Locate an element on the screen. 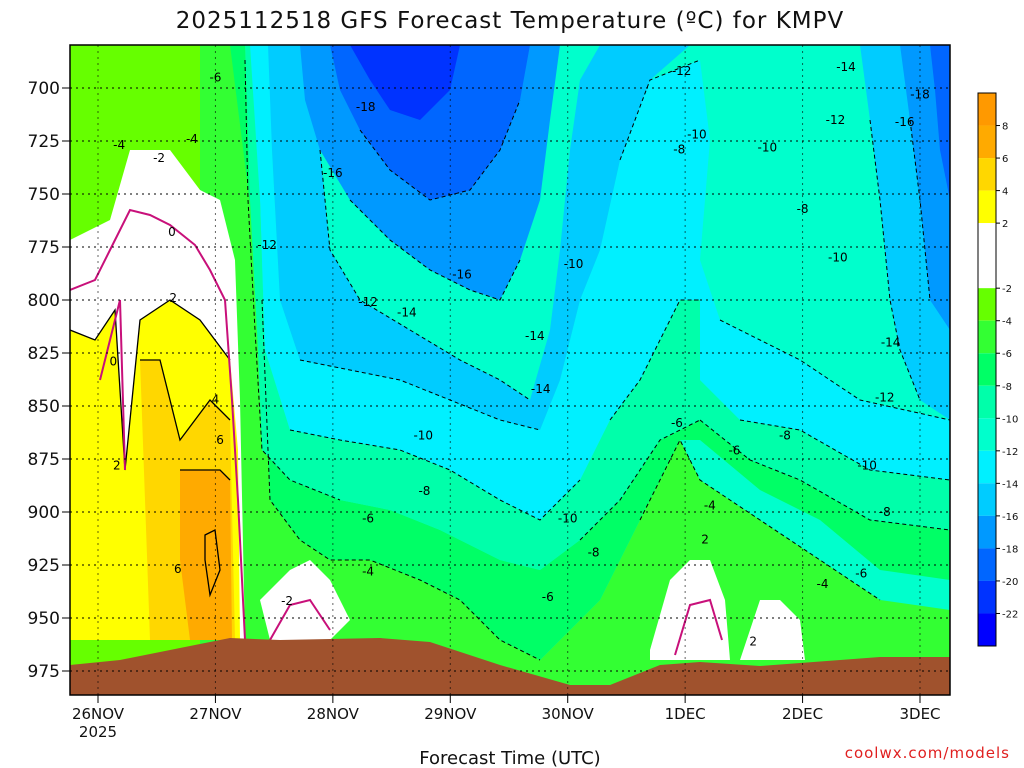 The height and width of the screenshot is (768, 1024). y-tick-label: 700 is located at coordinates (44, 89).